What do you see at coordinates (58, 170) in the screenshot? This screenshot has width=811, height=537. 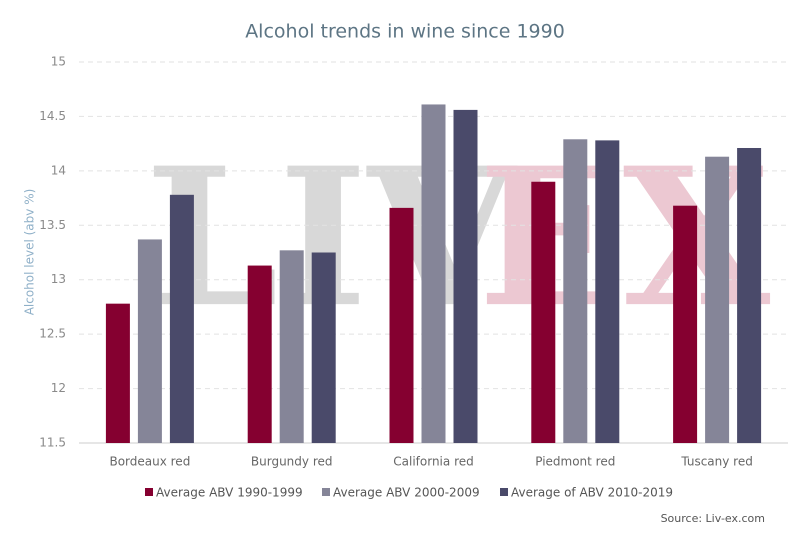 I see `y-tick-label: 14` at bounding box center [58, 170].